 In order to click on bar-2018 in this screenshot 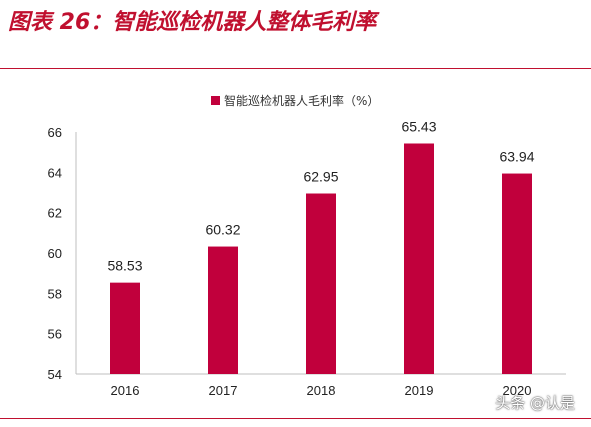, I will do `click(321, 283)`.